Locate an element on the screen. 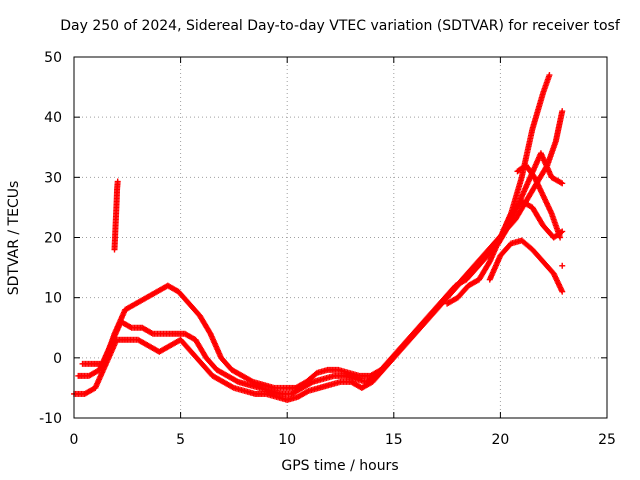  y-tick-label: 30 is located at coordinates (53, 178).